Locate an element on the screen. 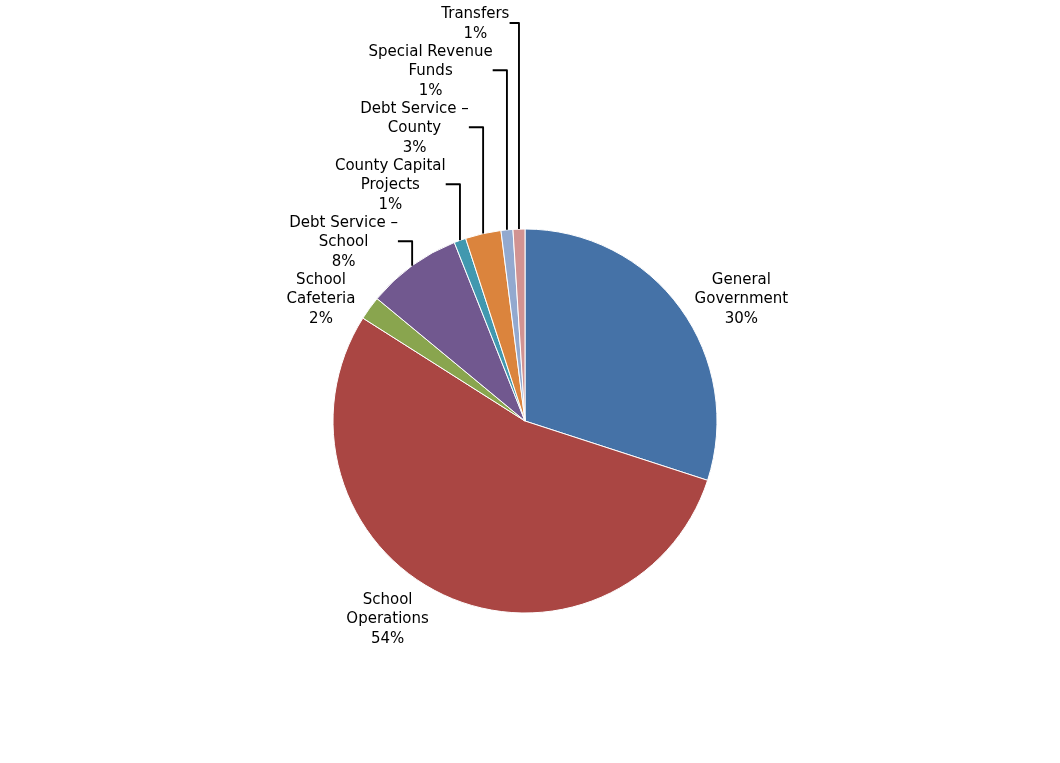 This screenshot has width=1060, height=763. data-label: 54% is located at coordinates (387, 637).